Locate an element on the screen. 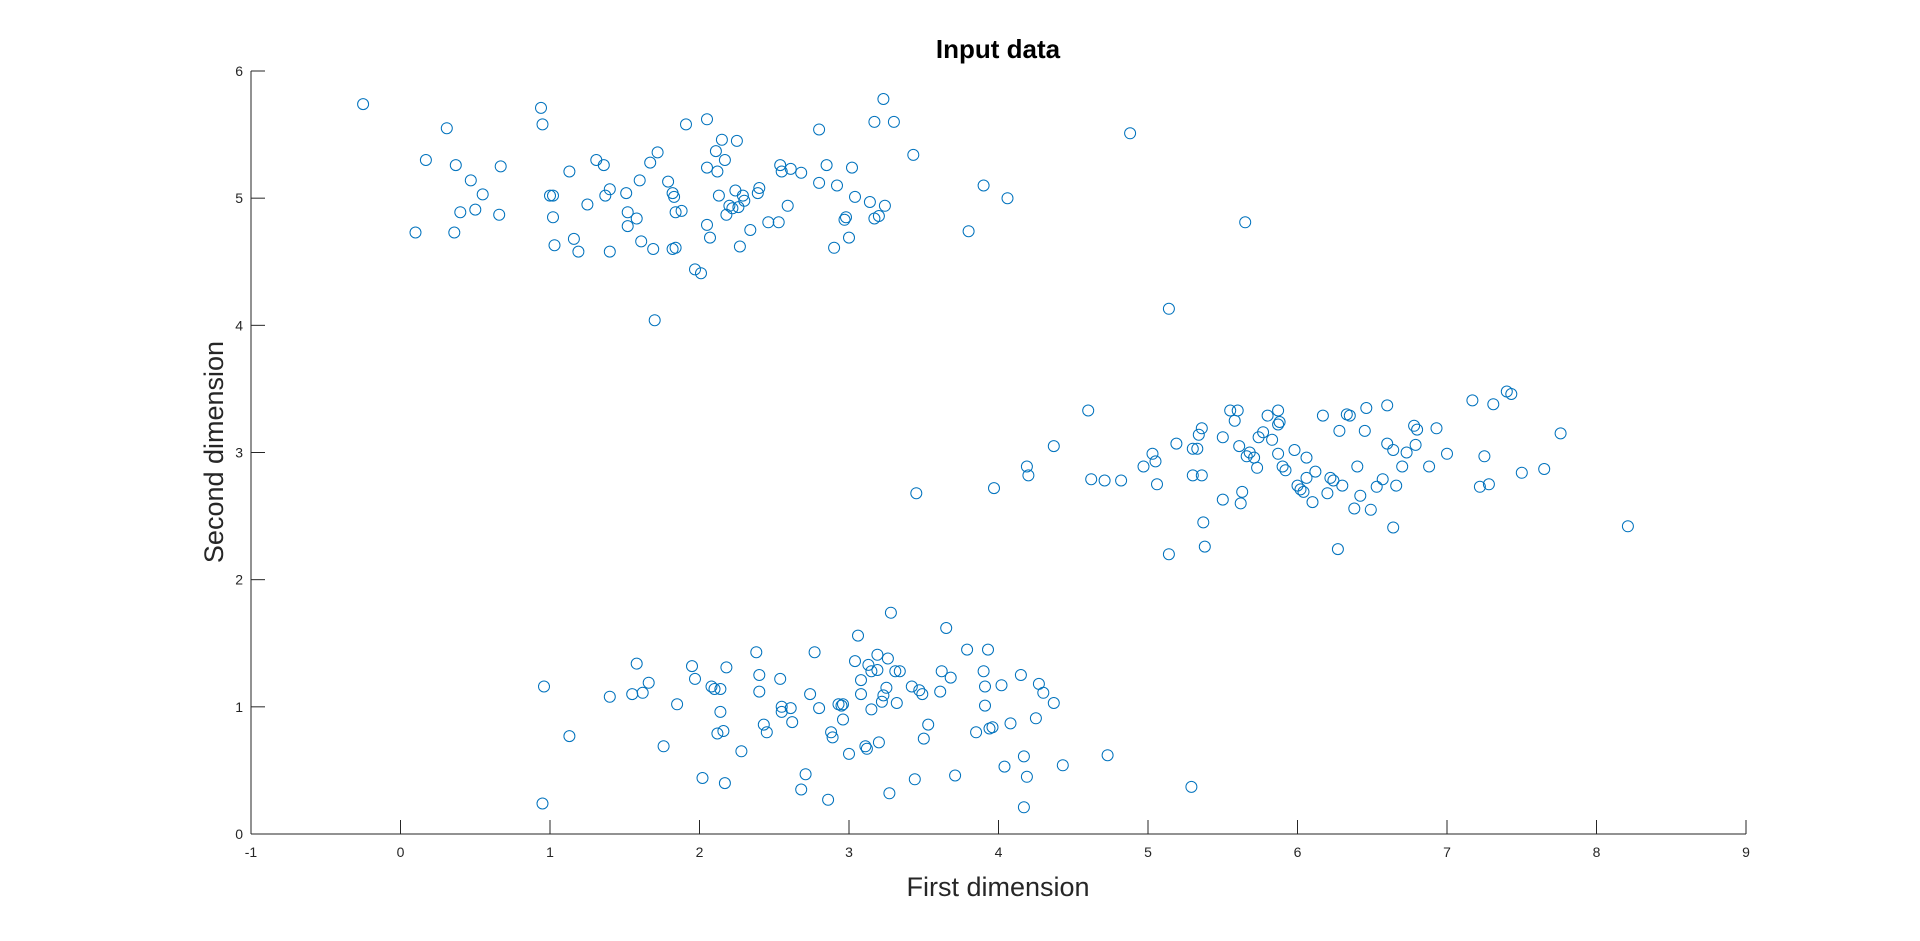  chart-title: Input data is located at coordinates (998, 49).